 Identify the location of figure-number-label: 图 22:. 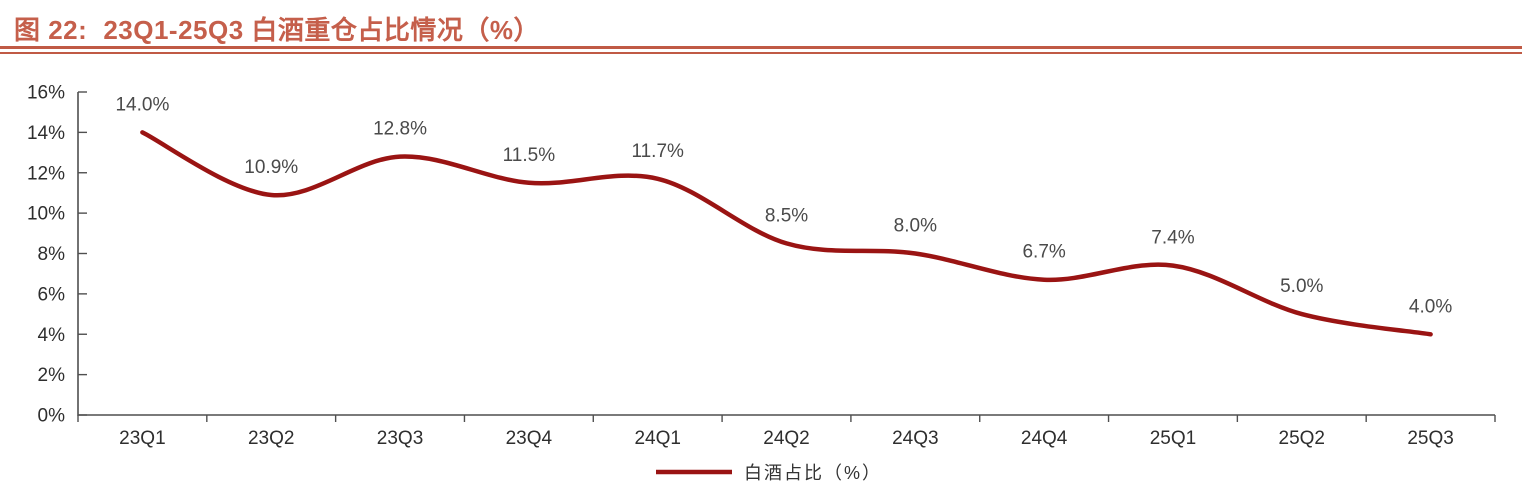
(51, 30).